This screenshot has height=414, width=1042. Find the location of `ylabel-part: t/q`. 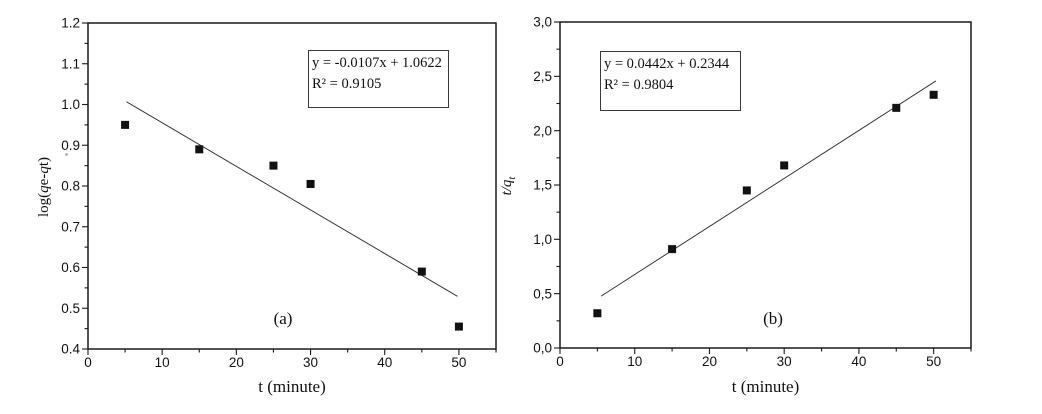

ylabel-part: t/q is located at coordinates (507, 187).